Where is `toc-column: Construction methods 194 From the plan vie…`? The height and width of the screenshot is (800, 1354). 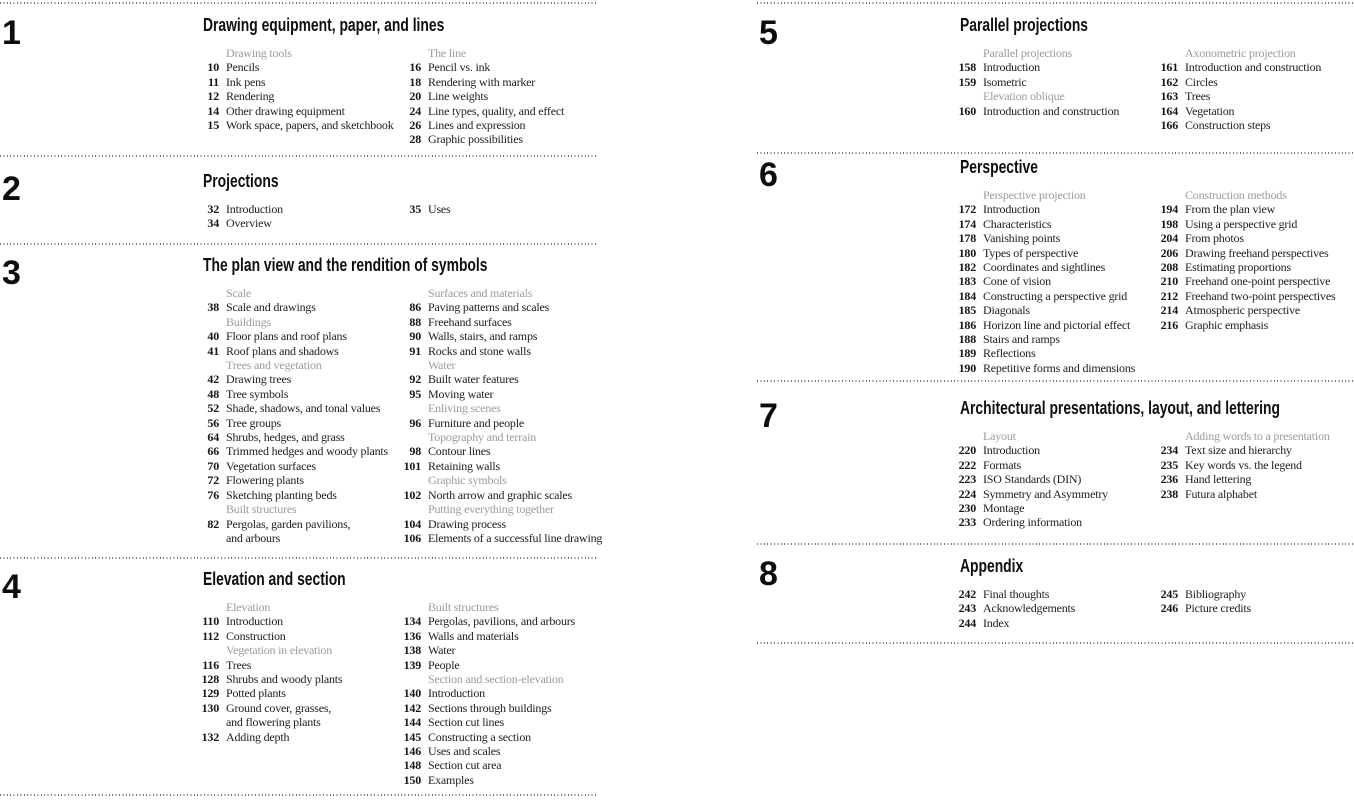 toc-column: Construction methods 194 From the plan vie… is located at coordinates (1254, 260).